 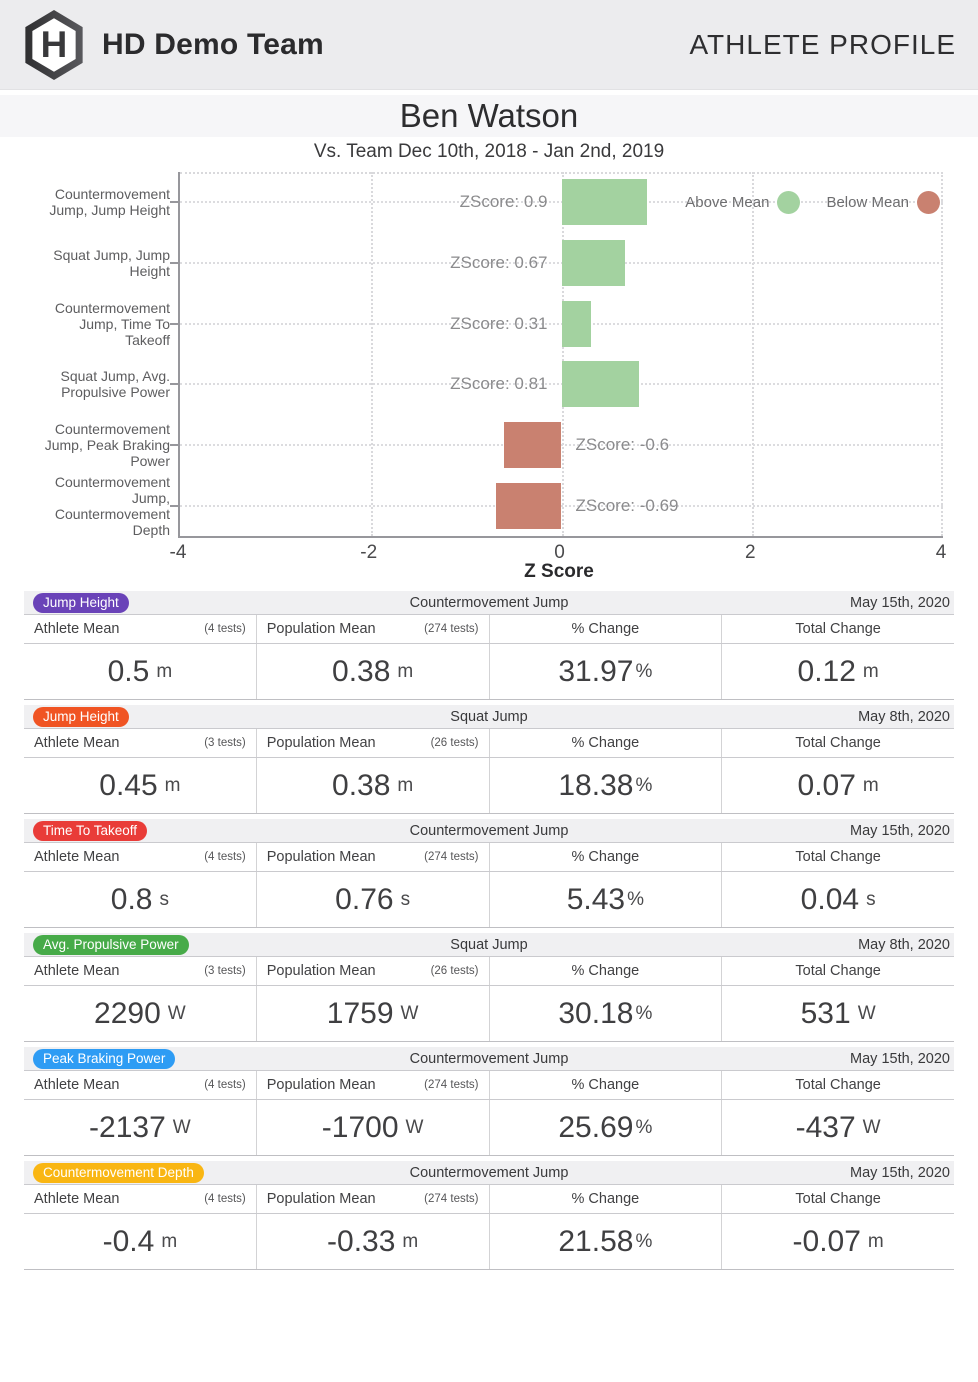 I want to click on population-mean-value-number: 0.38, so click(x=361, y=785).